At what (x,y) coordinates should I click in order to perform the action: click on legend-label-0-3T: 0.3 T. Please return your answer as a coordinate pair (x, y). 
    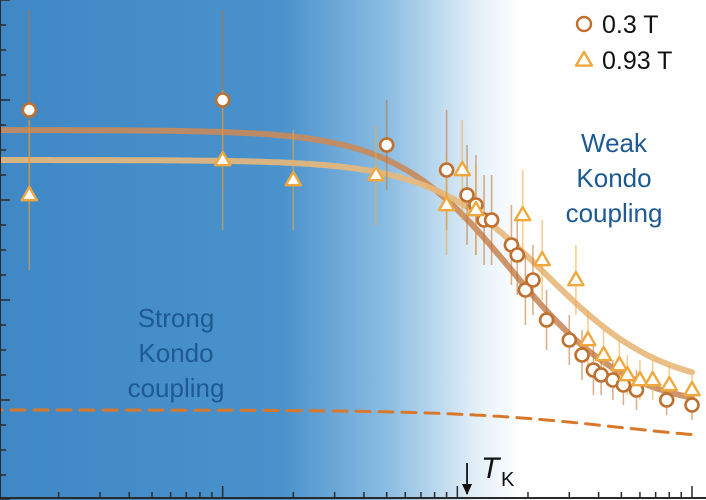
    Looking at the image, I should click on (630, 25).